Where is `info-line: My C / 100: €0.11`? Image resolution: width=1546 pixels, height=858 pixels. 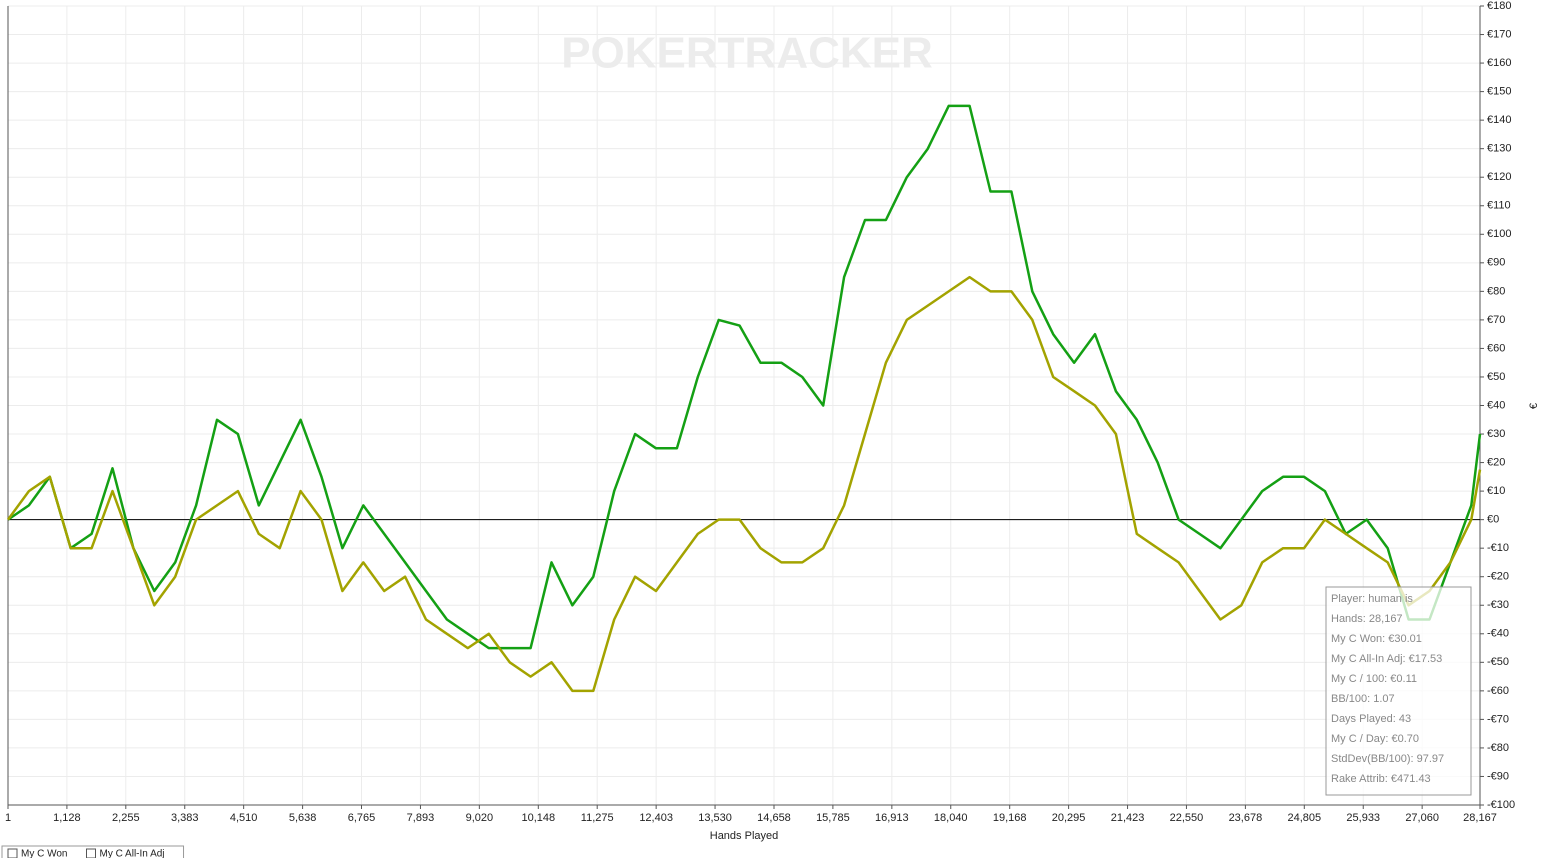 info-line: My C / 100: €0.11 is located at coordinates (1374, 679).